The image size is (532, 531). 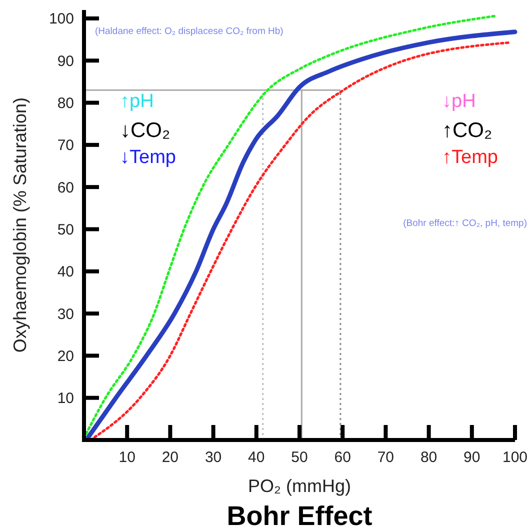 What do you see at coordinates (65, 399) in the screenshot?
I see `y-tick-label: 10` at bounding box center [65, 399].